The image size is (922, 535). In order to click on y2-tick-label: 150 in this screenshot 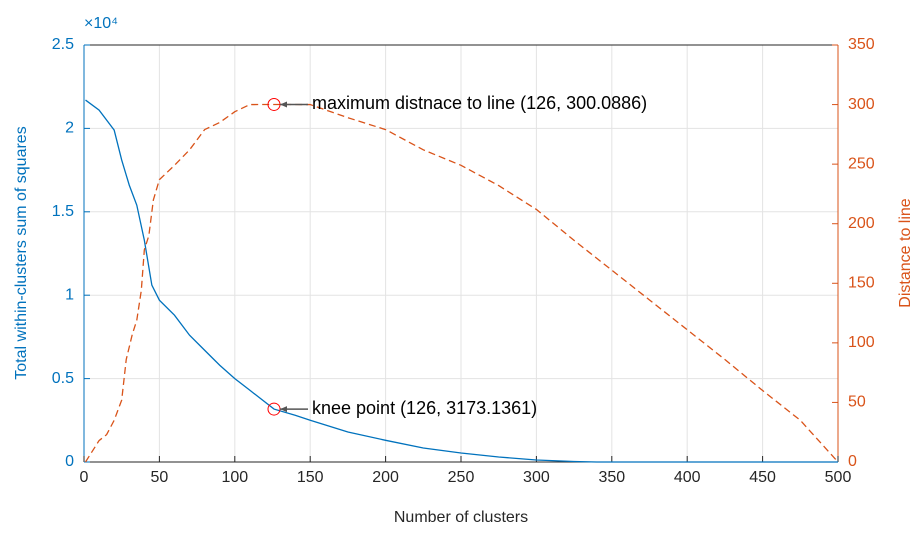, I will do `click(861, 283)`.